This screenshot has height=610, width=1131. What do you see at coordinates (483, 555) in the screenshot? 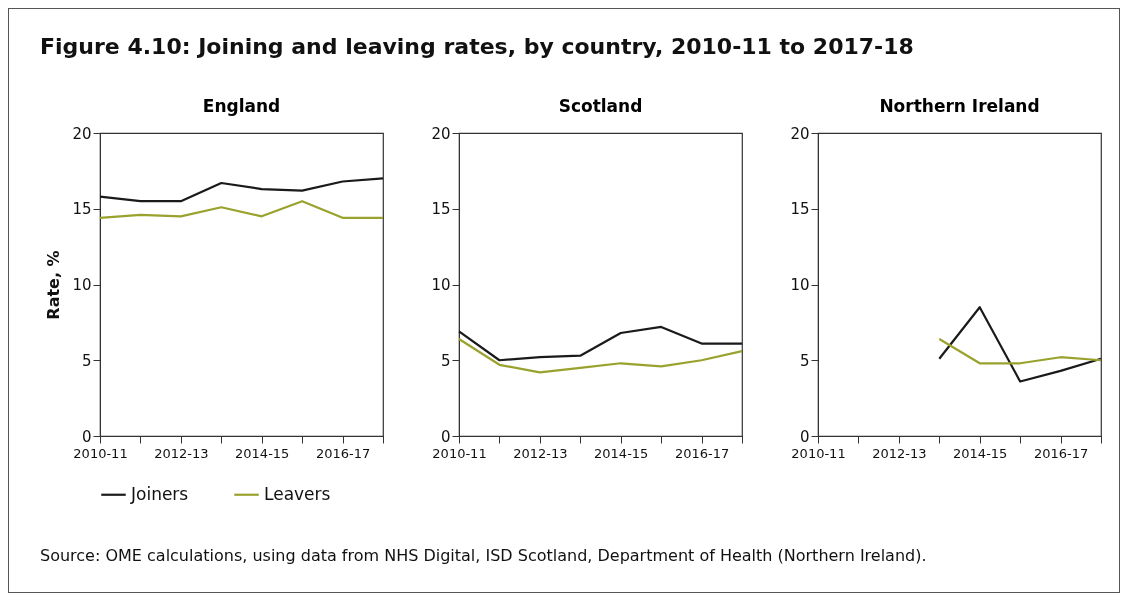
I see `source-note: Source: OME calculations, using data from NHS Digital, ISD Scotland, Department of Health (Northern Ireland).` at bounding box center [483, 555].